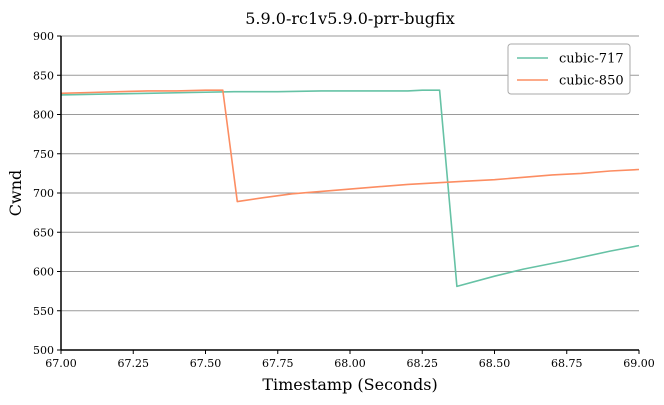 The height and width of the screenshot is (405, 664). I want to click on y-tick-label-5: 750, so click(43, 154).